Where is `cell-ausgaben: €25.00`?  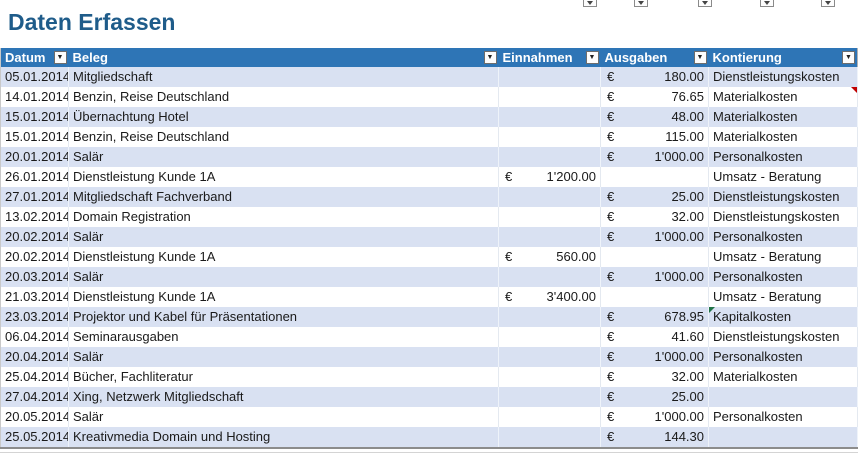 cell-ausgaben: €25.00 is located at coordinates (654, 397).